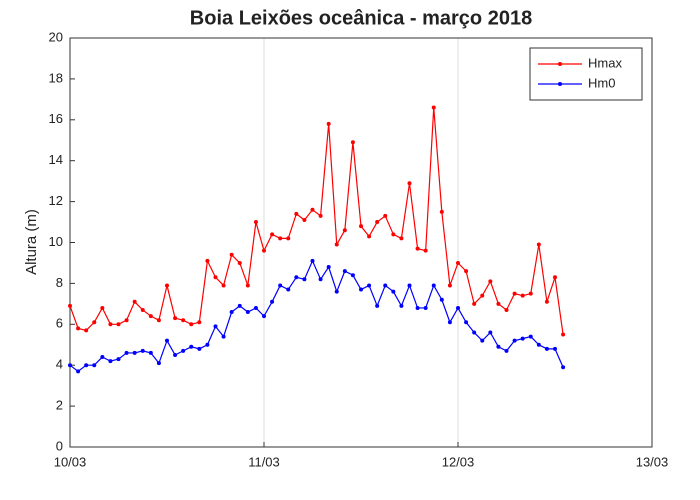  What do you see at coordinates (56, 241) in the screenshot?
I see `y-tick-label: 10` at bounding box center [56, 241].